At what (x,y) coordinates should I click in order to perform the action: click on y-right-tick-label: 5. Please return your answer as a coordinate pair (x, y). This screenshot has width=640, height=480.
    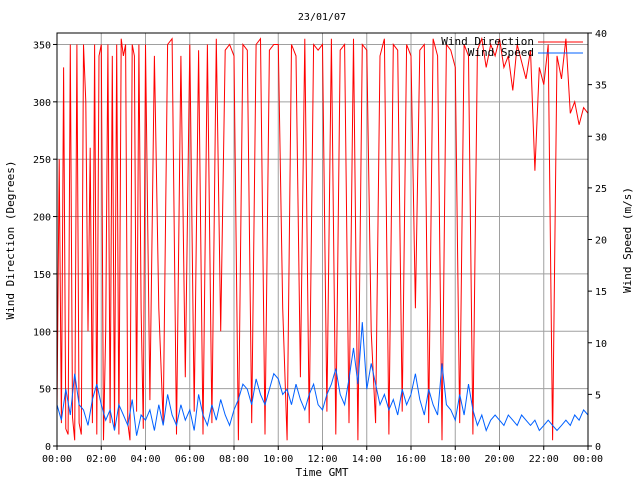
    Looking at the image, I should click on (598, 395).